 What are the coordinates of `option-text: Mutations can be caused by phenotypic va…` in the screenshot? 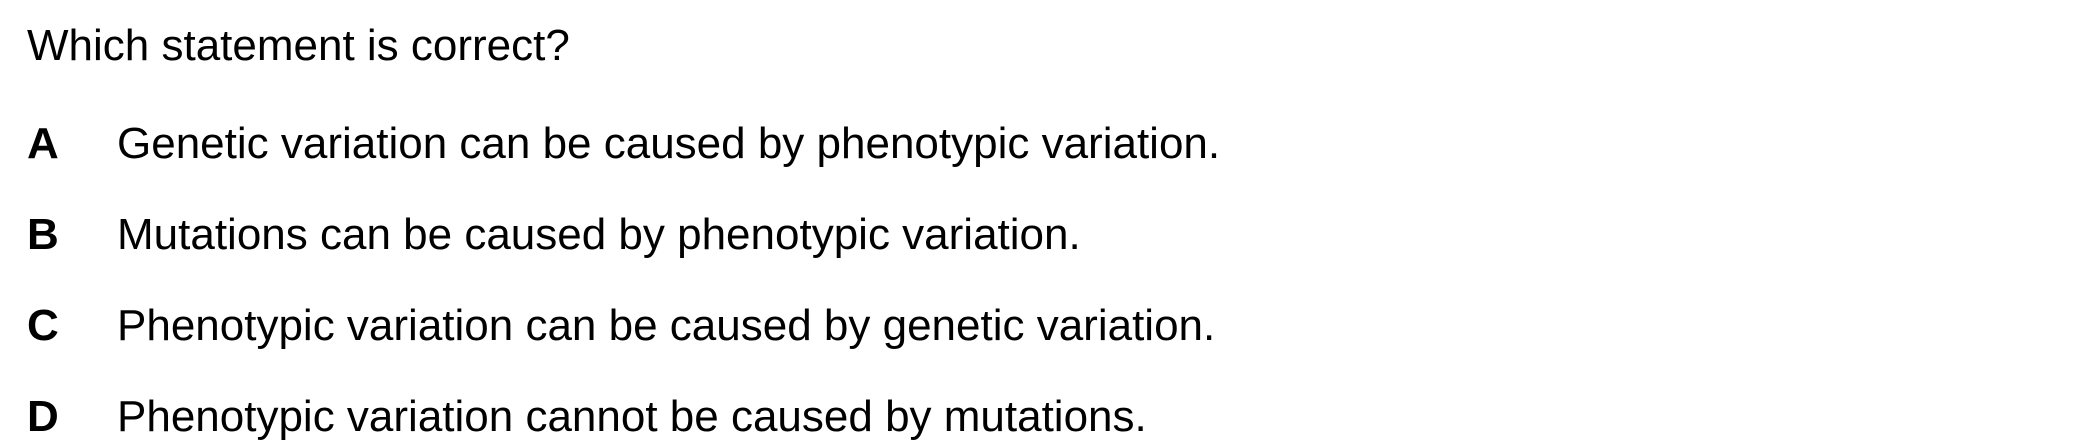 It's located at (599, 234).